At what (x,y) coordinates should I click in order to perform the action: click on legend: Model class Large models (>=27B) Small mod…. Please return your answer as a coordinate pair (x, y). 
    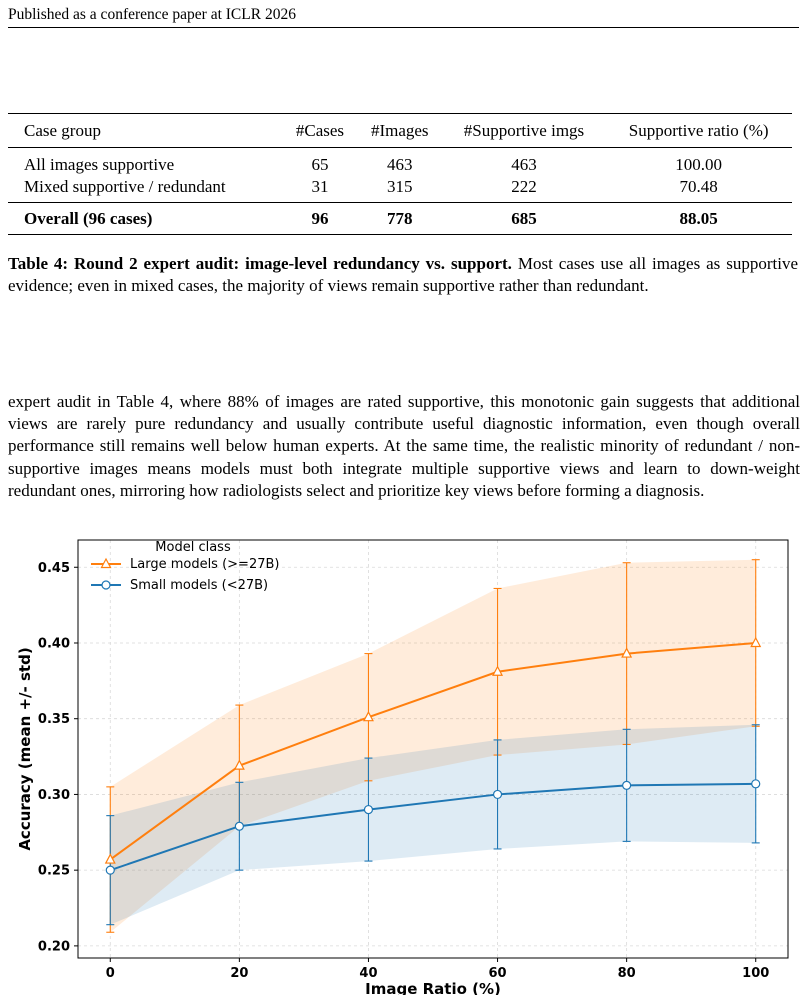
    Looking at the image, I should click on (185, 566).